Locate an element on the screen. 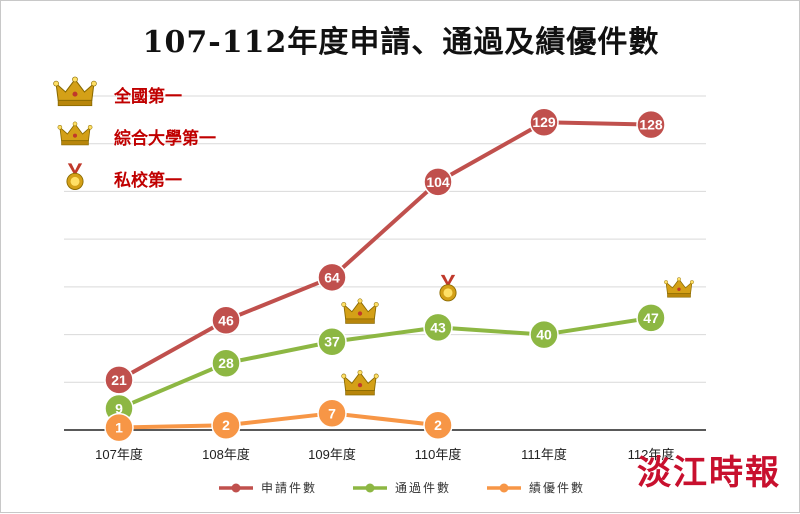 Image resolution: width=800 pixels, height=514 pixels. legend-label-apply: 申請件數 is located at coordinates (289, 488).